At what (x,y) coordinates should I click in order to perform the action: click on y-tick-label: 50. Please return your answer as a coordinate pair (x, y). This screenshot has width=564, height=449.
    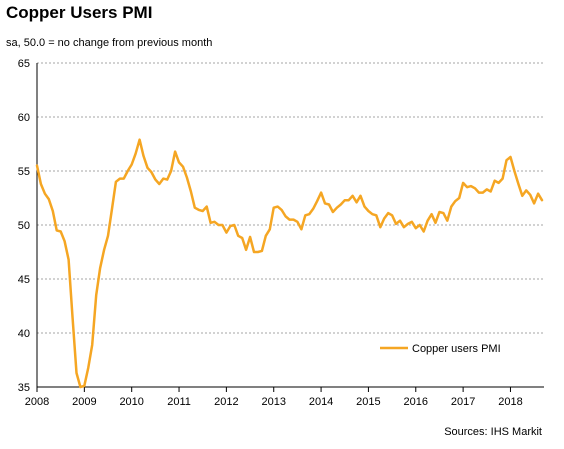
    Looking at the image, I should click on (24, 226).